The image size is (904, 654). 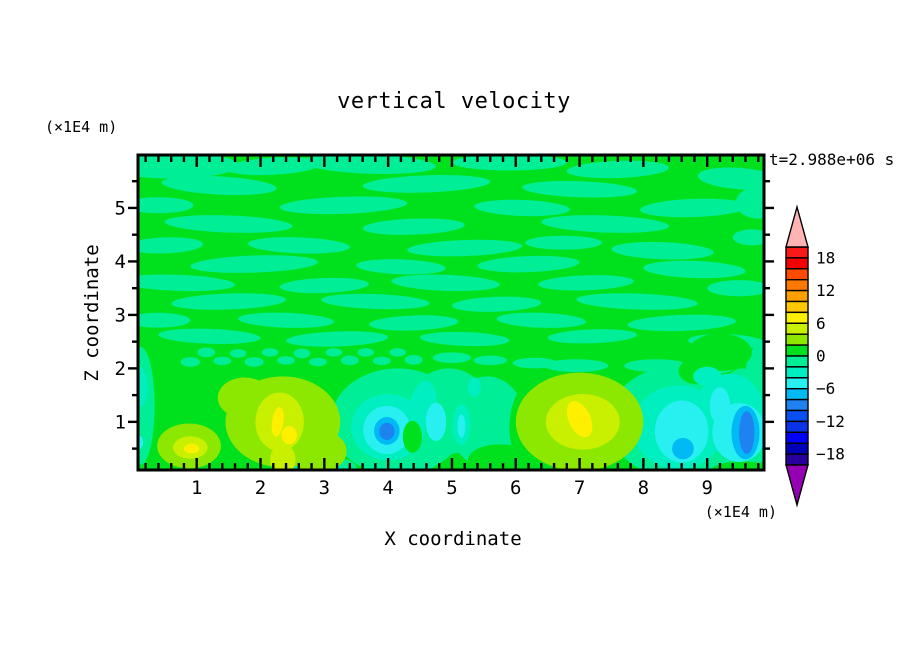 What do you see at coordinates (825, 257) in the screenshot?
I see `colorbar-label: 18` at bounding box center [825, 257].